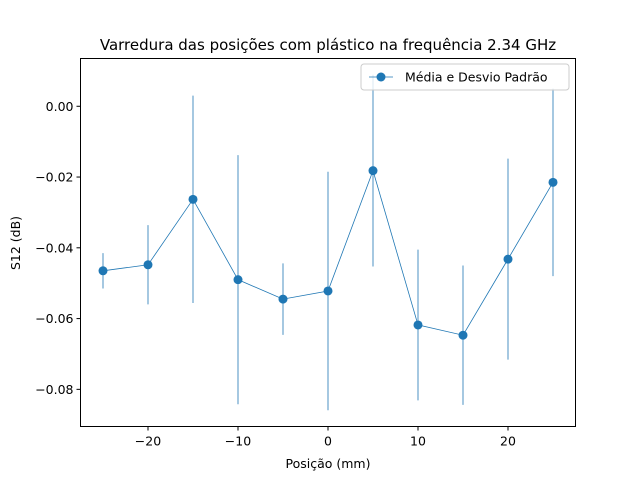 Image resolution: width=640 pixels, height=480 pixels. I want to click on y-tick-label: −0.04, so click(54, 247).